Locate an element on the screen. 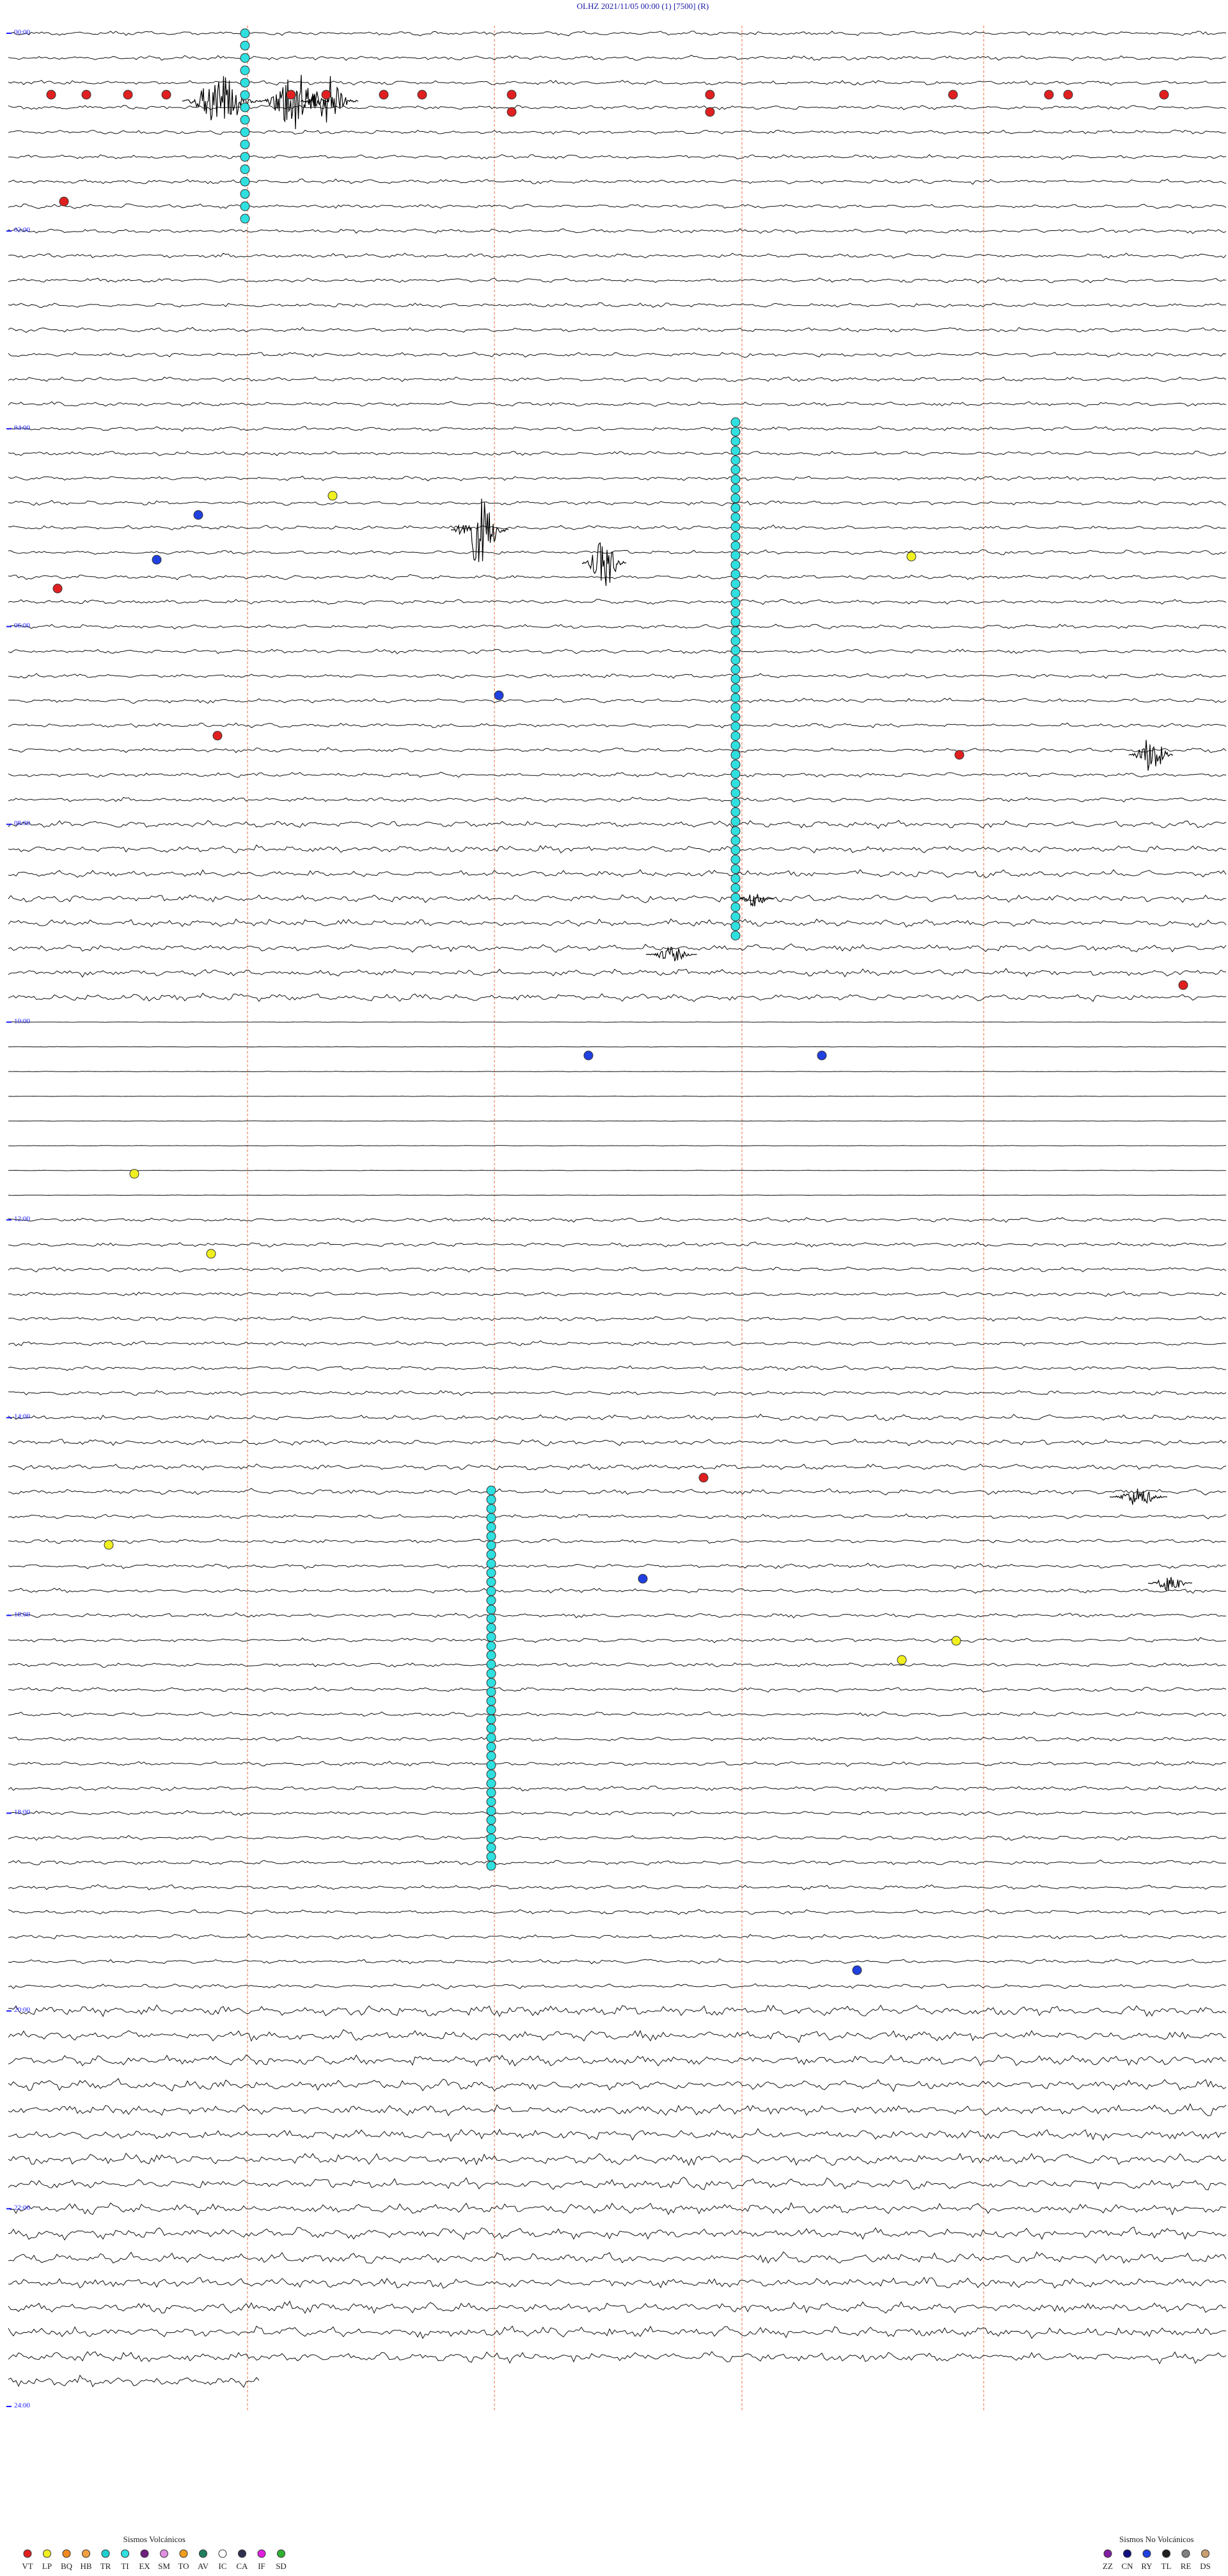 The height and width of the screenshot is (2576, 1228). legend-code: TR is located at coordinates (105, 2566).